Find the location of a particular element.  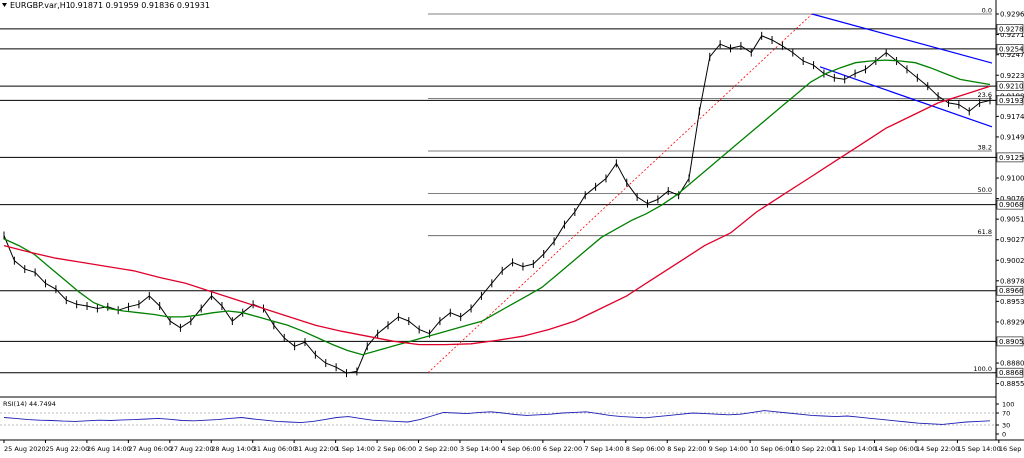

time-tick-label-11: 3 Sep 14:00 is located at coordinates (479, 449).